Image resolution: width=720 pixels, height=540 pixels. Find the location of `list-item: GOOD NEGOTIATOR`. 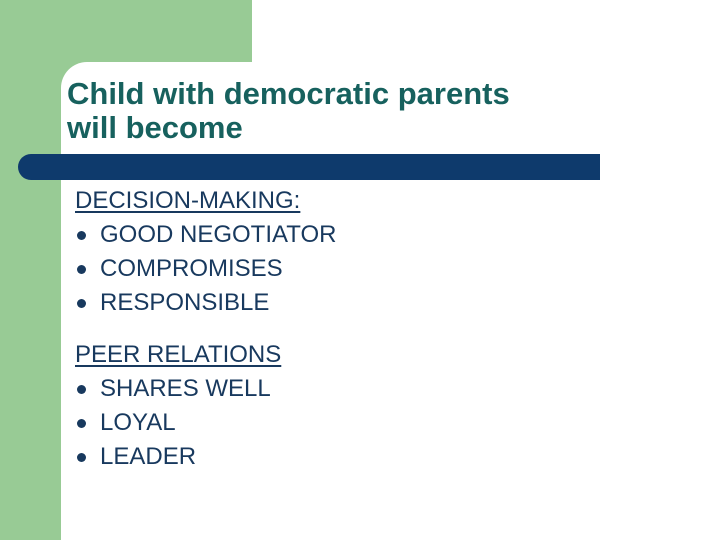

list-item: GOOD NEGOTIATOR is located at coordinates (335, 235).